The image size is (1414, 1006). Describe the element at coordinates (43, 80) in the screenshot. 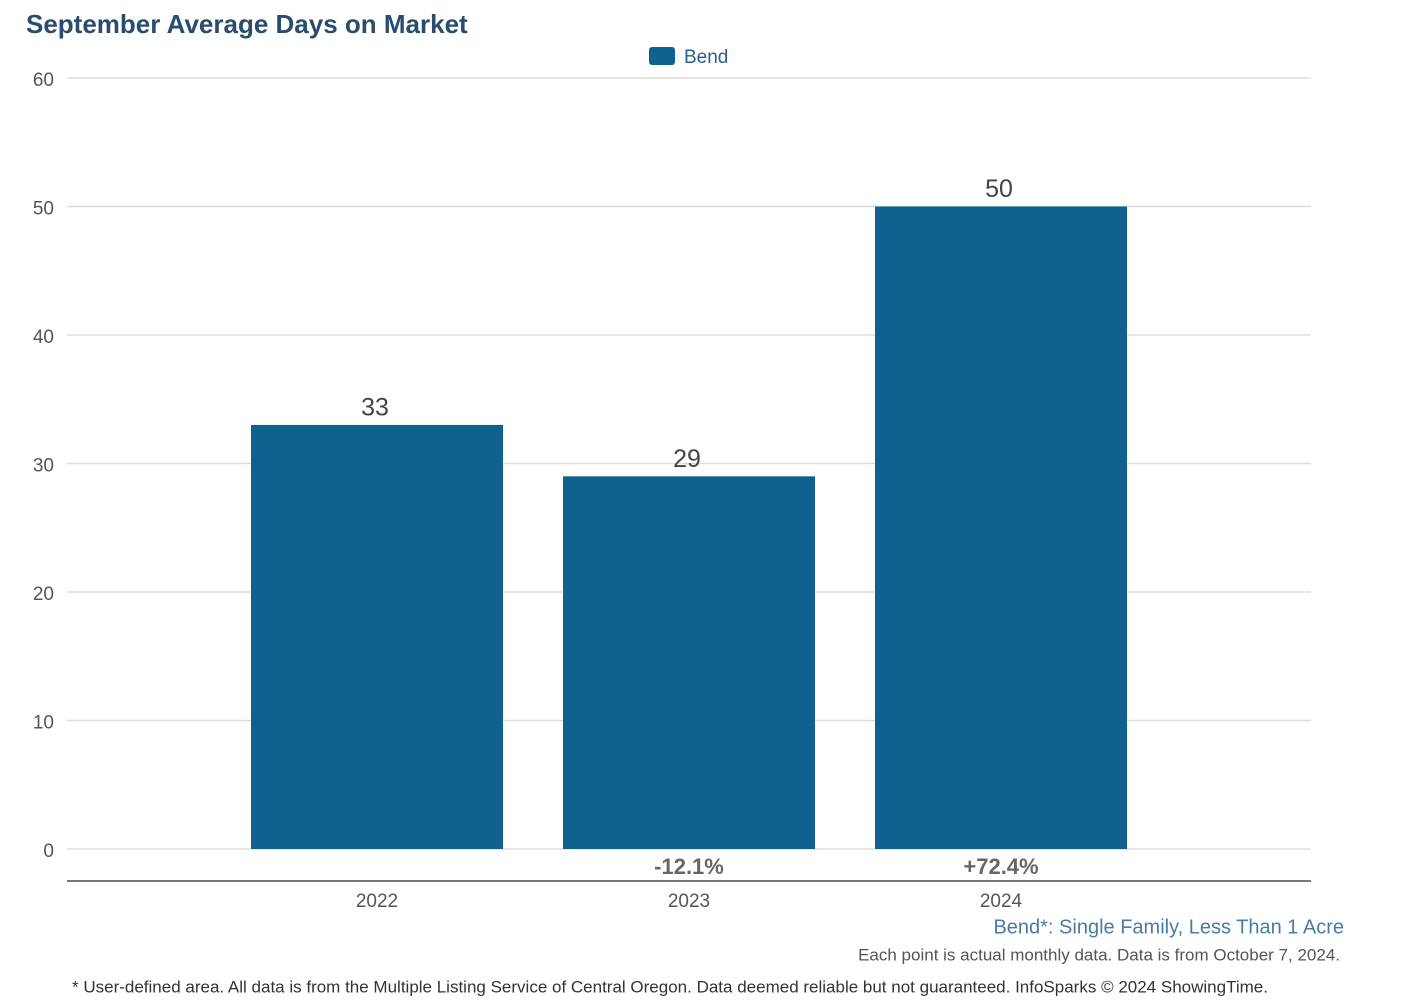

I see `y-tick-label: 60` at that location.